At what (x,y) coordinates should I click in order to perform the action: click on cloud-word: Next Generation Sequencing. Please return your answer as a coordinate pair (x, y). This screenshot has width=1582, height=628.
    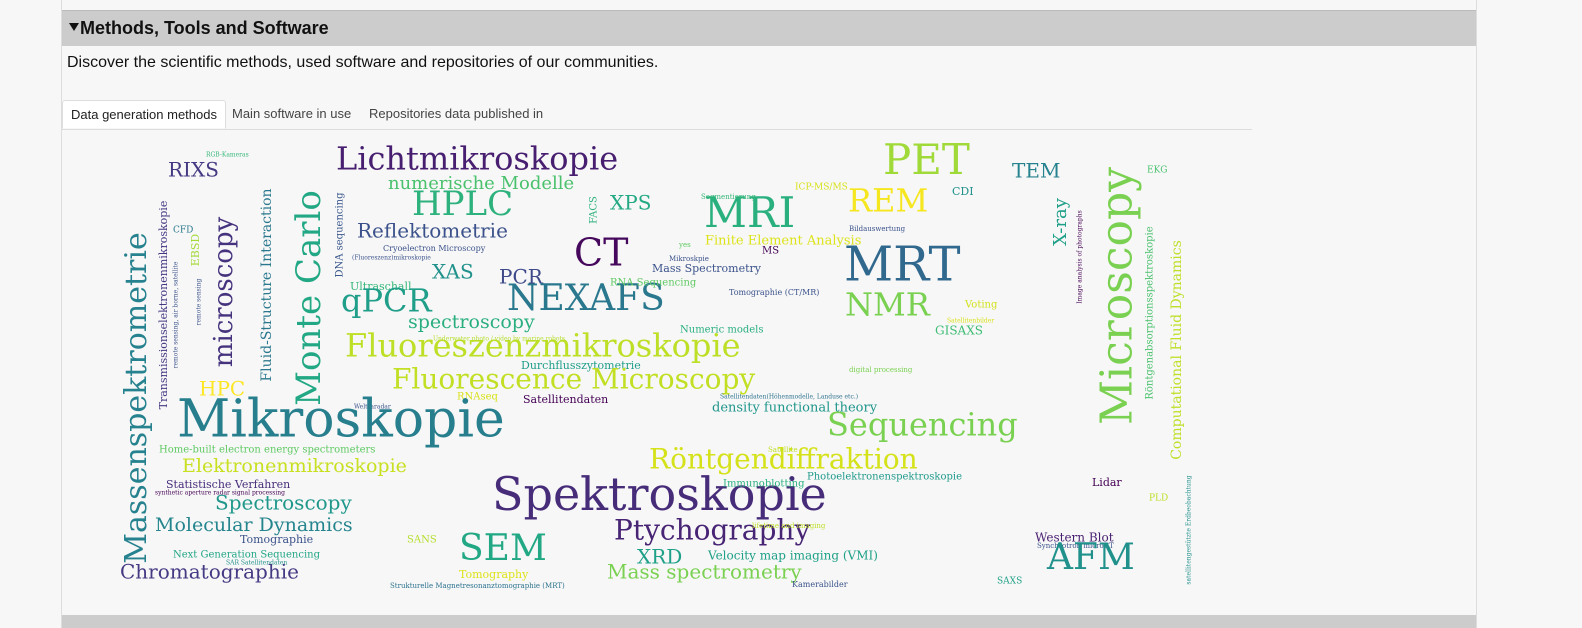
    Looking at the image, I should click on (247, 555).